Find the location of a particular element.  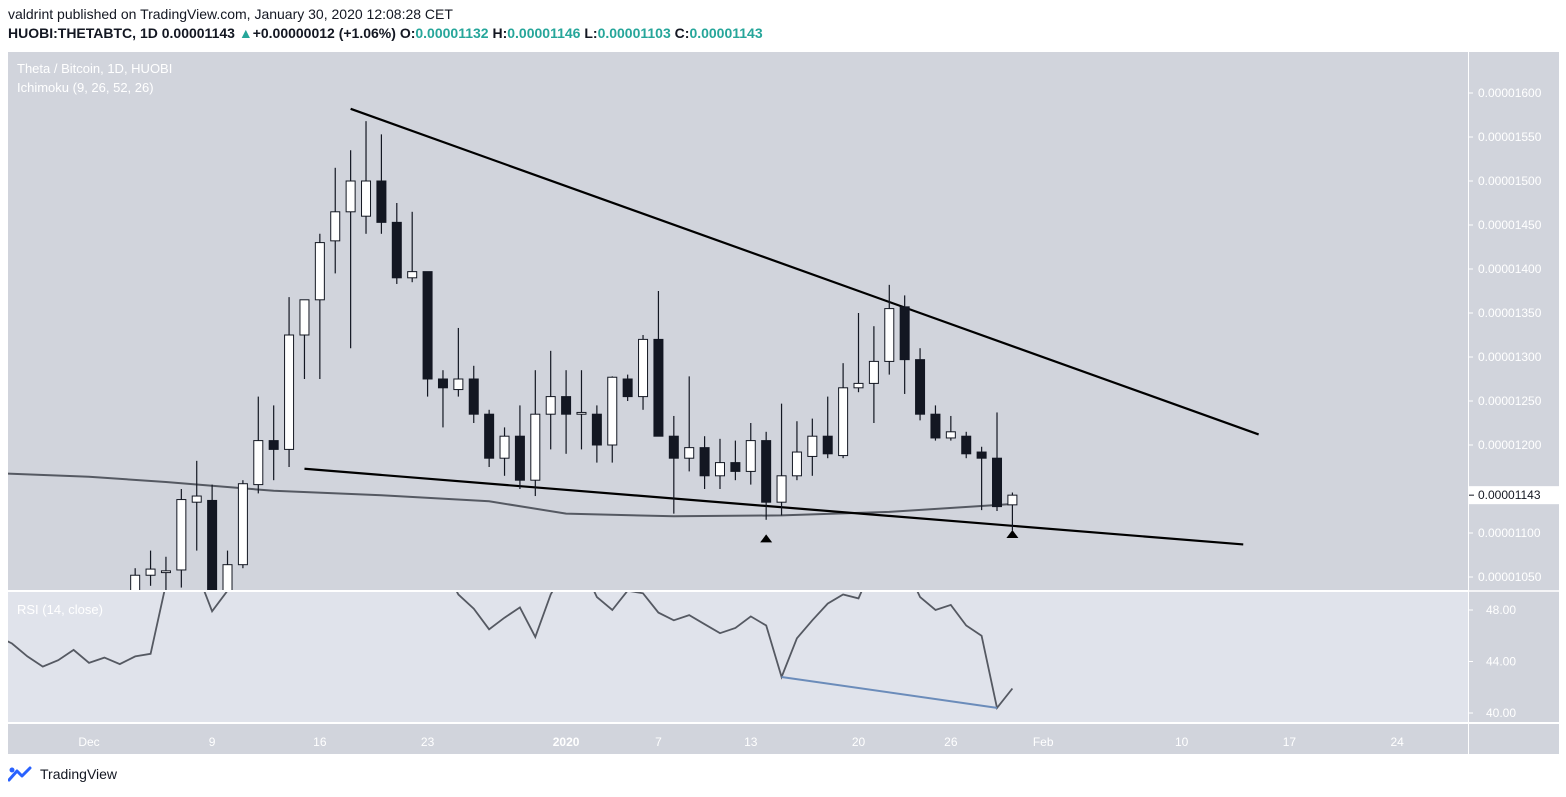

price-tick-label: 0.00001100 is located at coordinates (1509, 533).